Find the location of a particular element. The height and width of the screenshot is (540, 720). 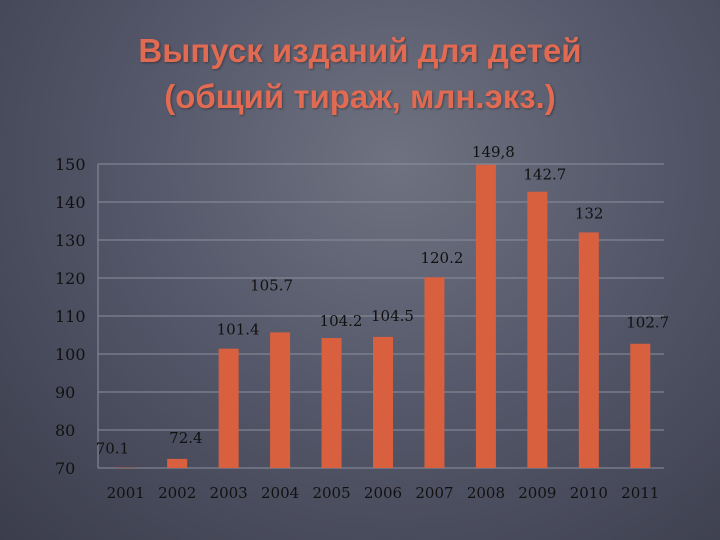

bar-2009 is located at coordinates (537, 330).